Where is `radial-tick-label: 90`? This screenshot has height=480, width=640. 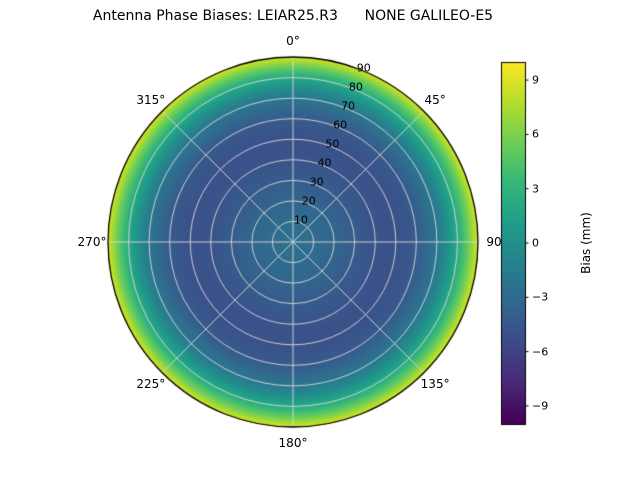 radial-tick-label: 90 is located at coordinates (363, 68).